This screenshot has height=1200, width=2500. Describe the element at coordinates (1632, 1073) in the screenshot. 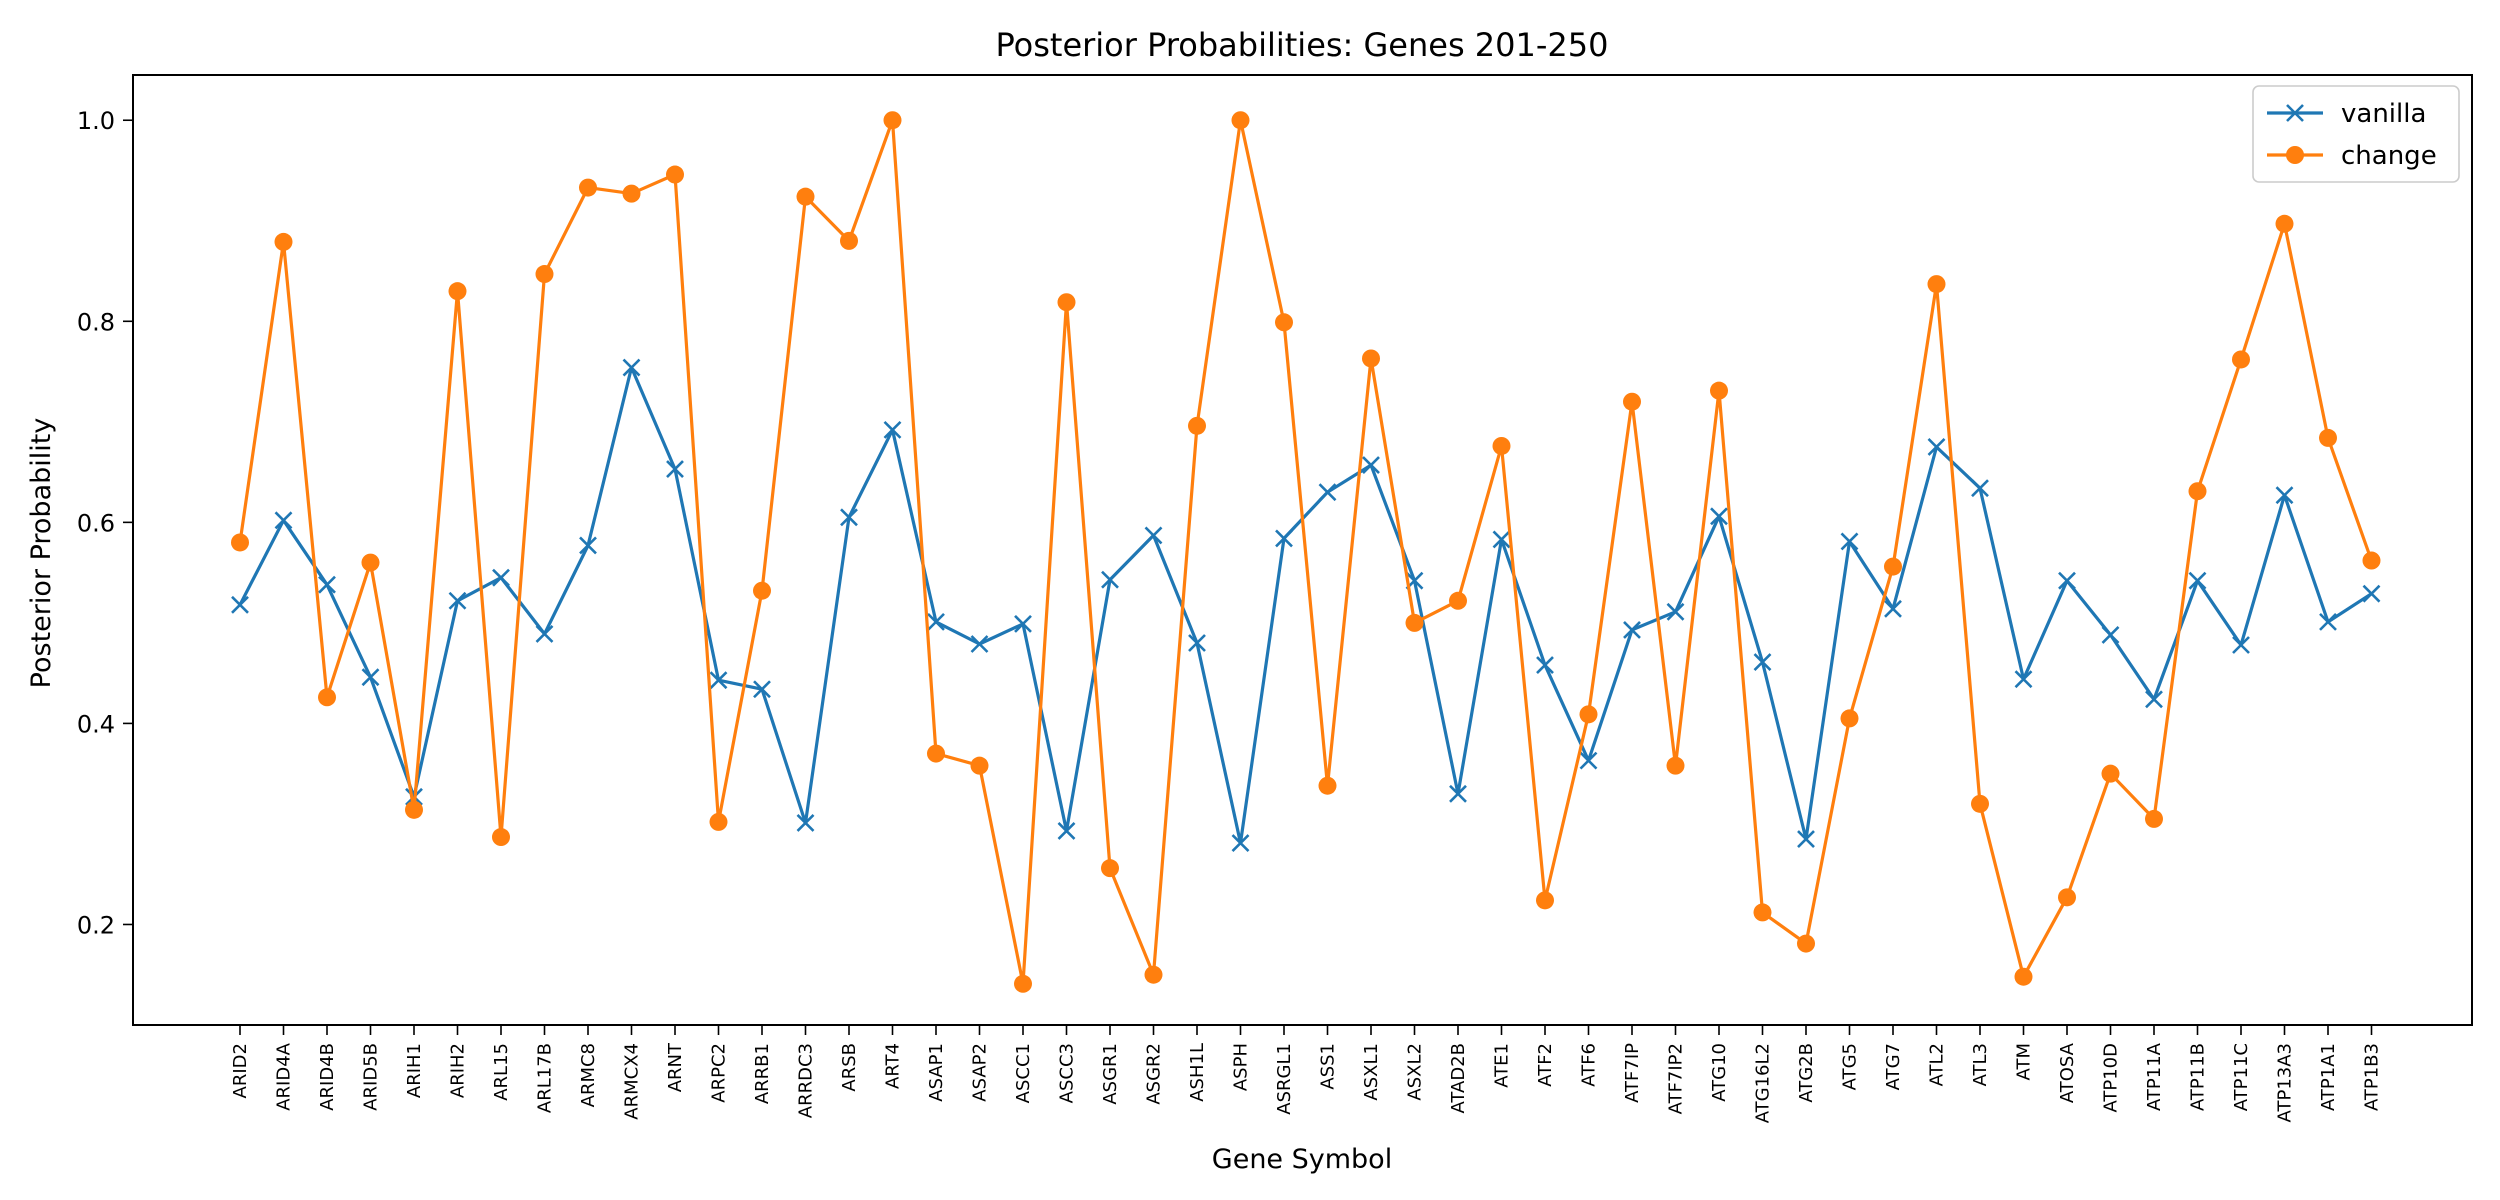

I see `x-tick-label: ATF7IP` at that location.